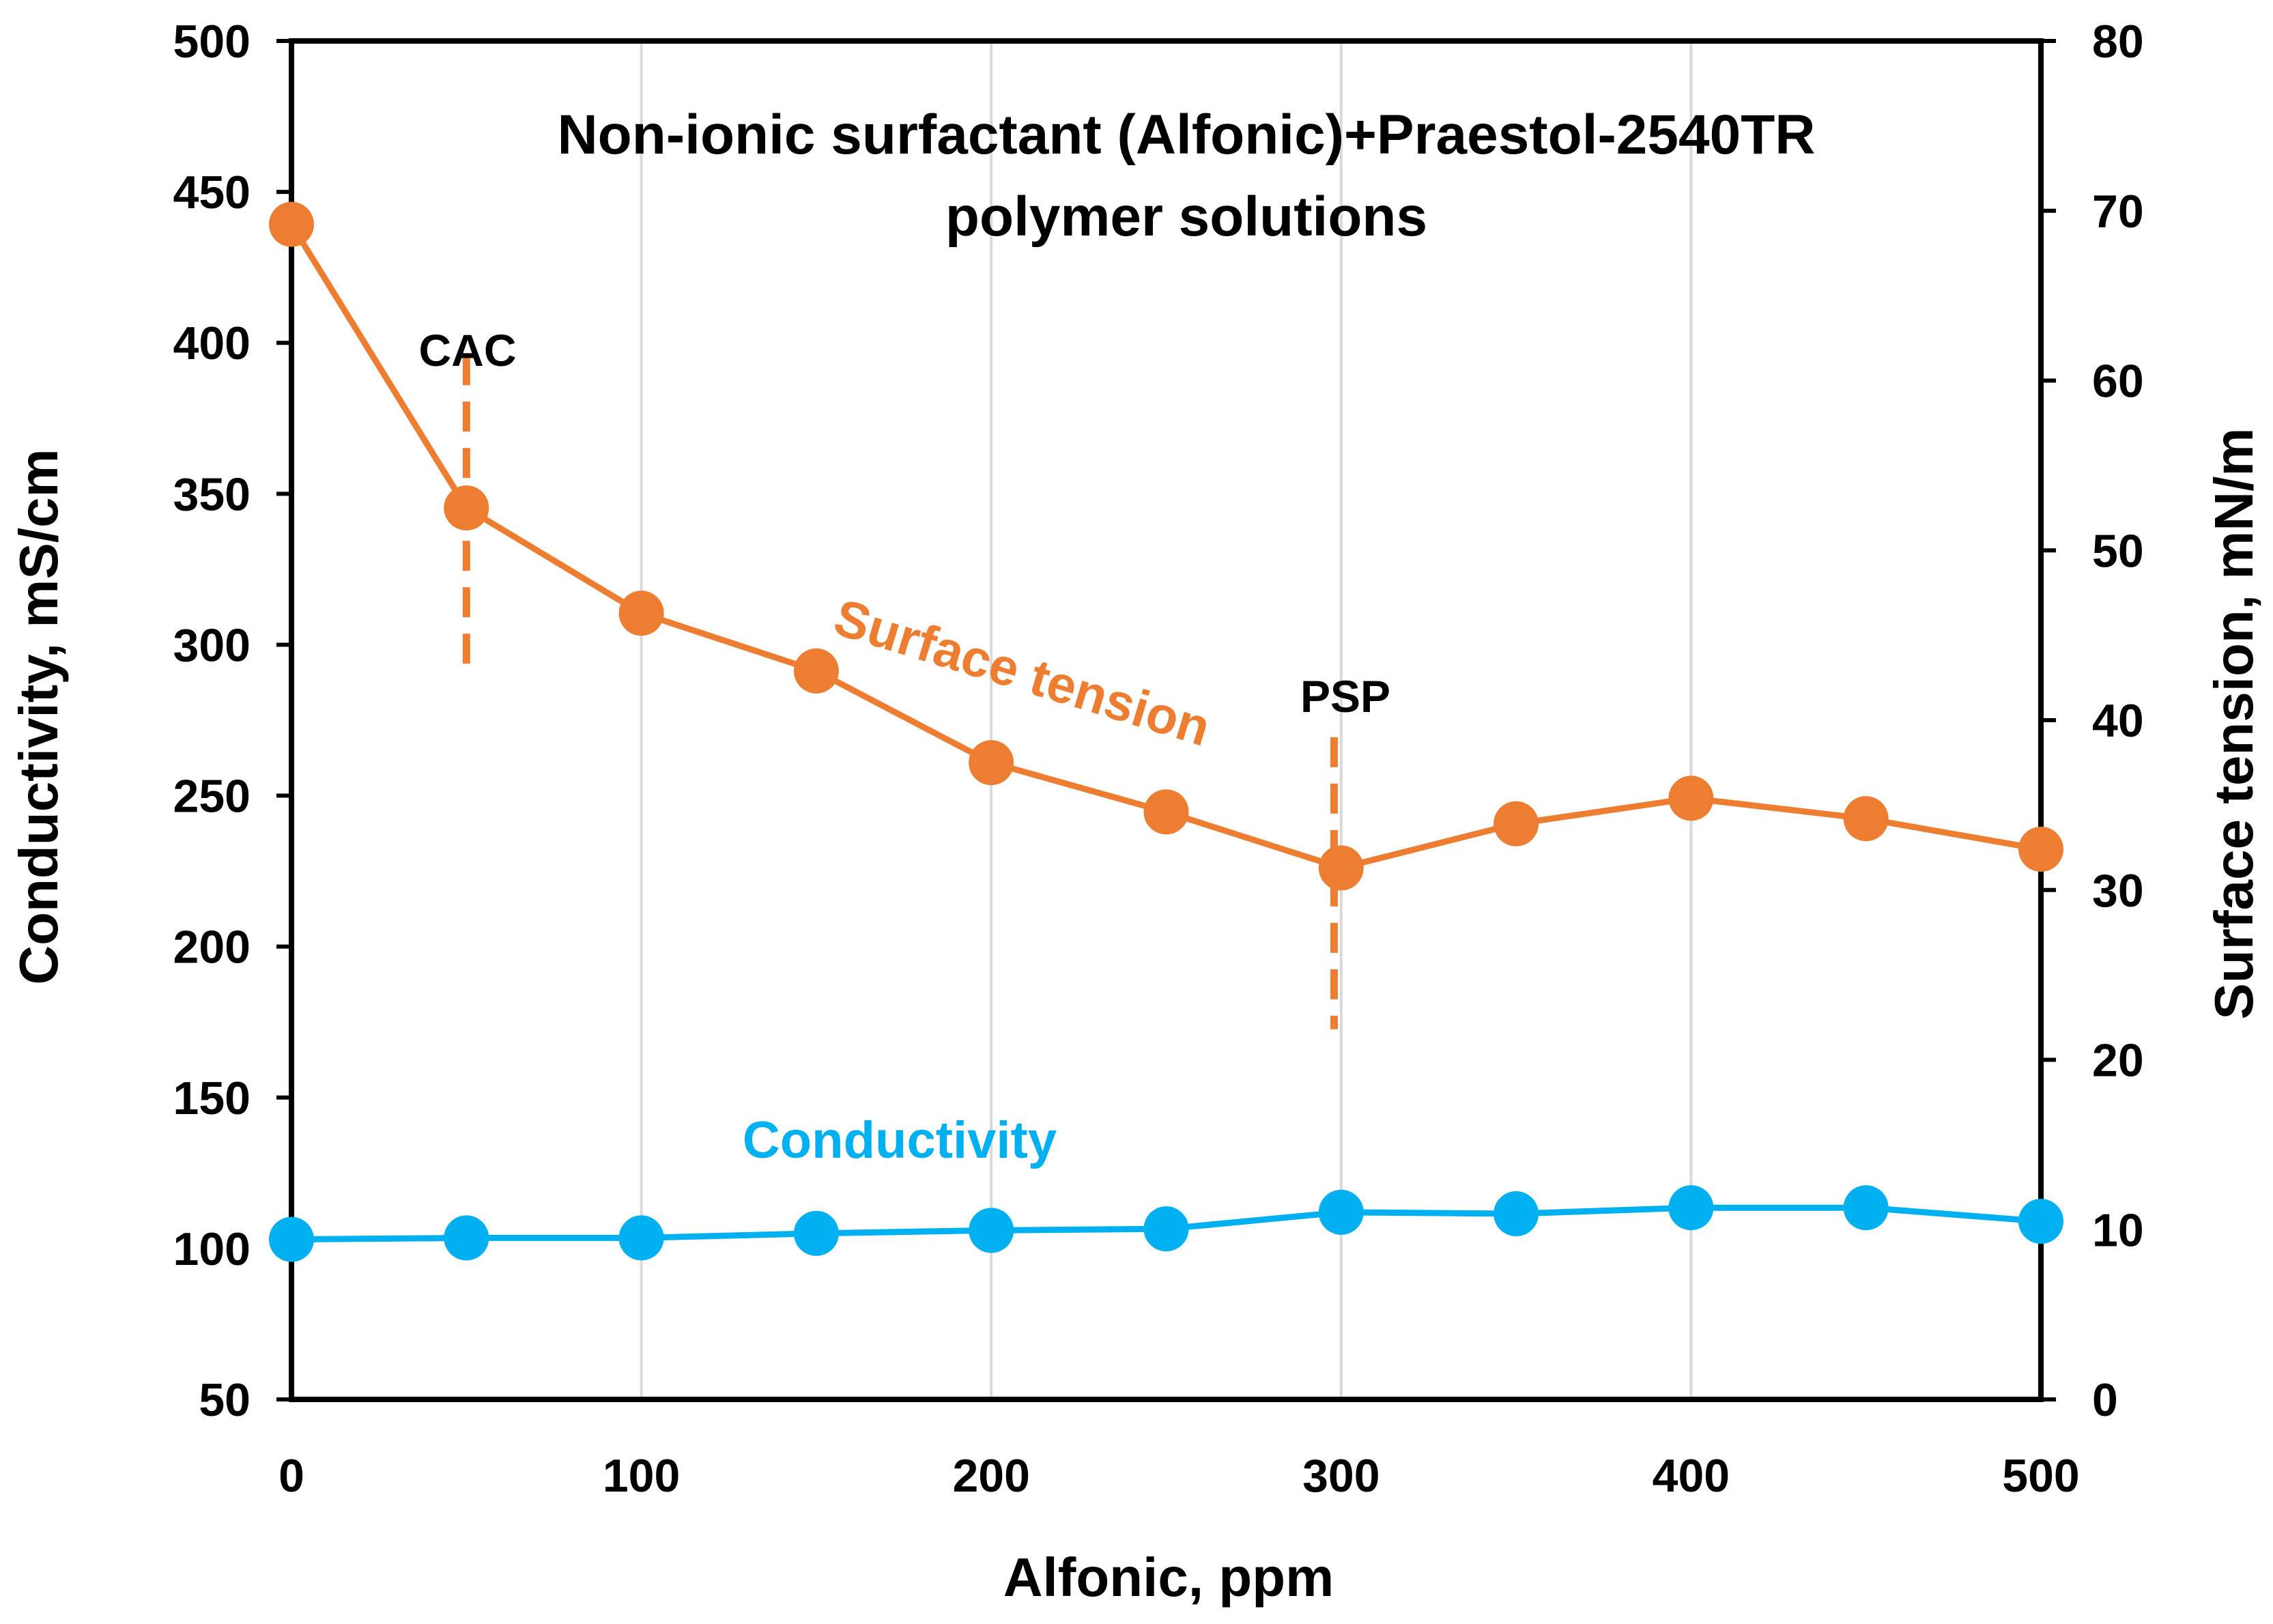 Image resolution: width=2273 pixels, height=1624 pixels. Describe the element at coordinates (2118, 891) in the screenshot. I see `y-right-tick-label-30: 30` at that location.